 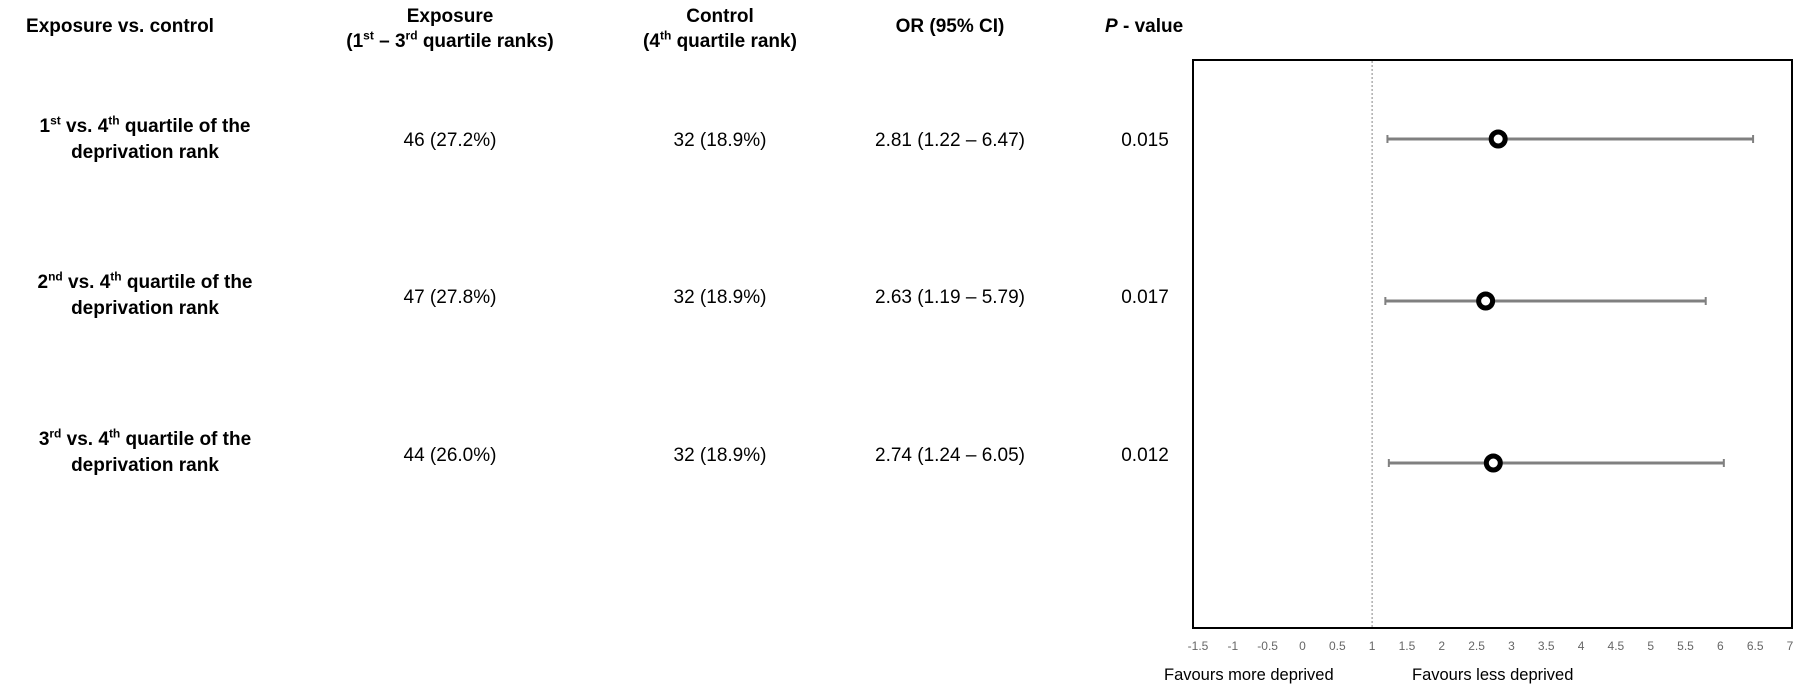 I want to click on header-exposure-line2: (1st – 3rd quartile ranks), so click(x=450, y=40).